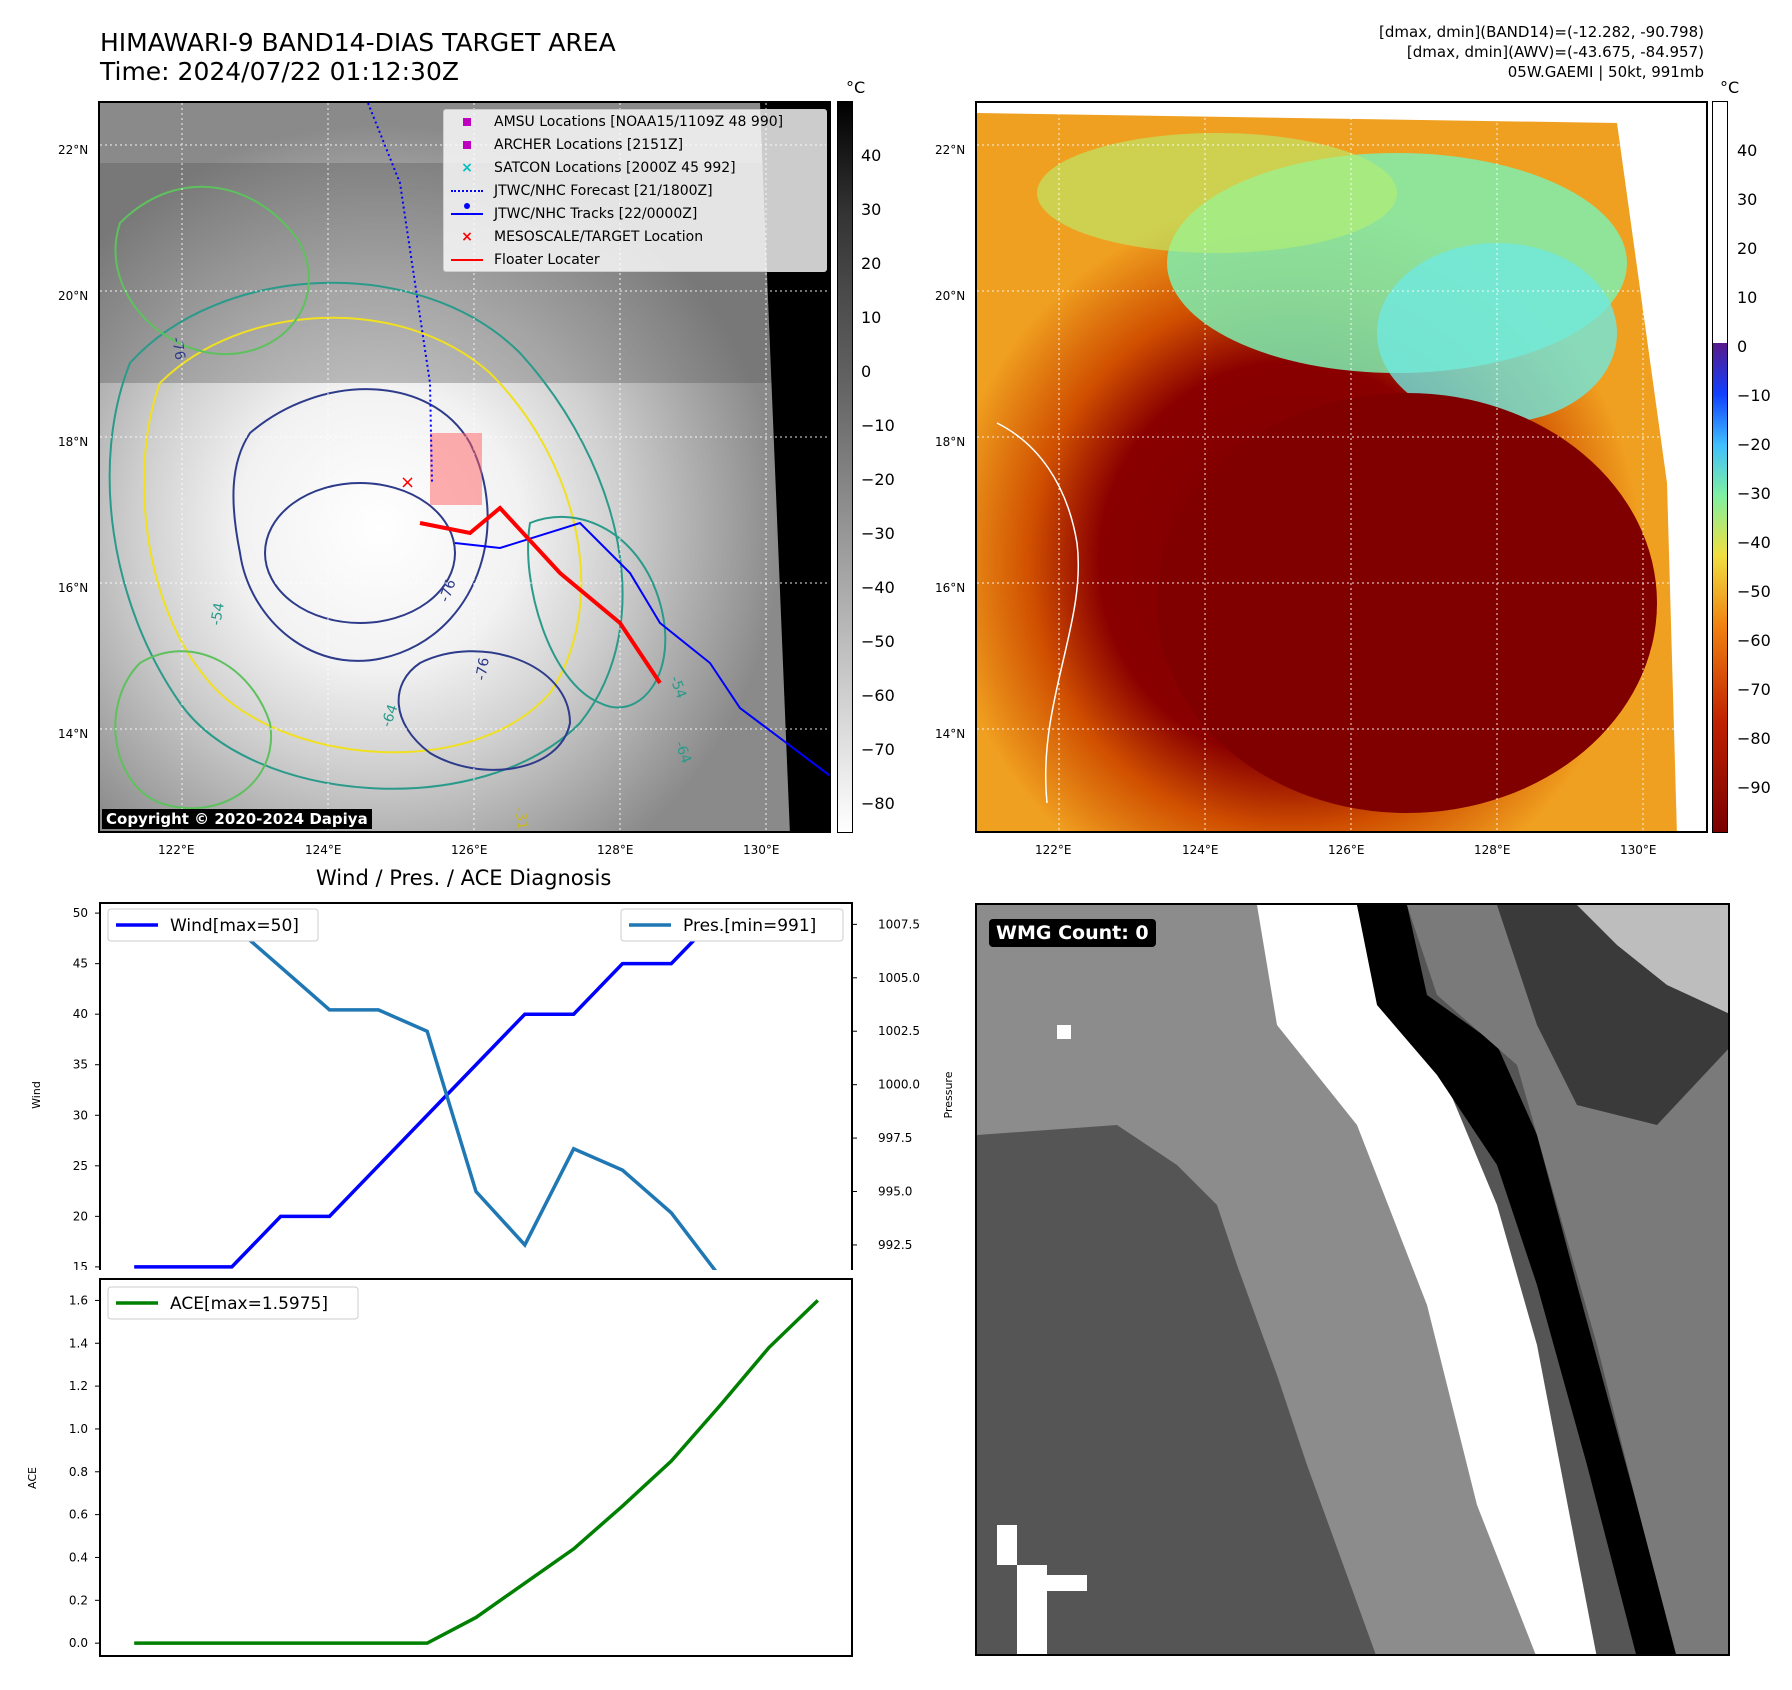 The width and height of the screenshot is (1792, 1690). What do you see at coordinates (467, 260) in the screenshot?
I see `red-line-icon` at bounding box center [467, 260].